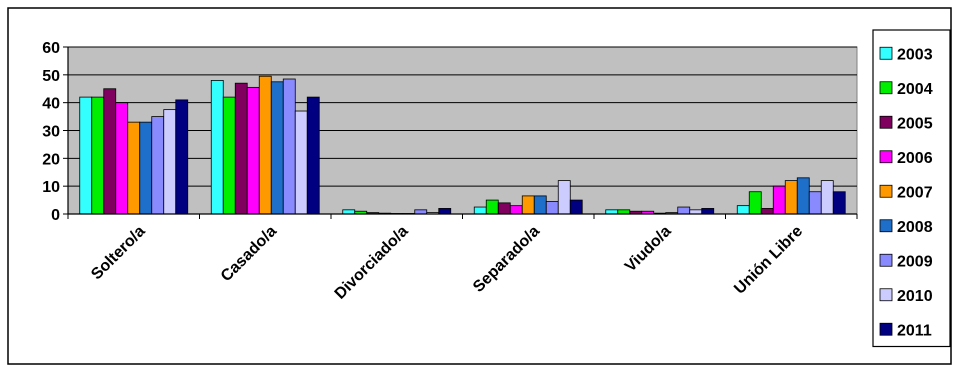 This screenshot has width=953, height=372. What do you see at coordinates (51, 187) in the screenshot?
I see `y-tick-label: 10` at bounding box center [51, 187].